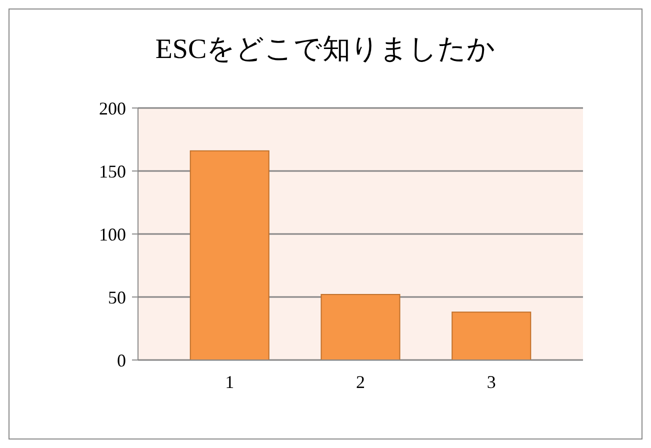  I want to click on y-tick-label: 150, so click(112, 171).